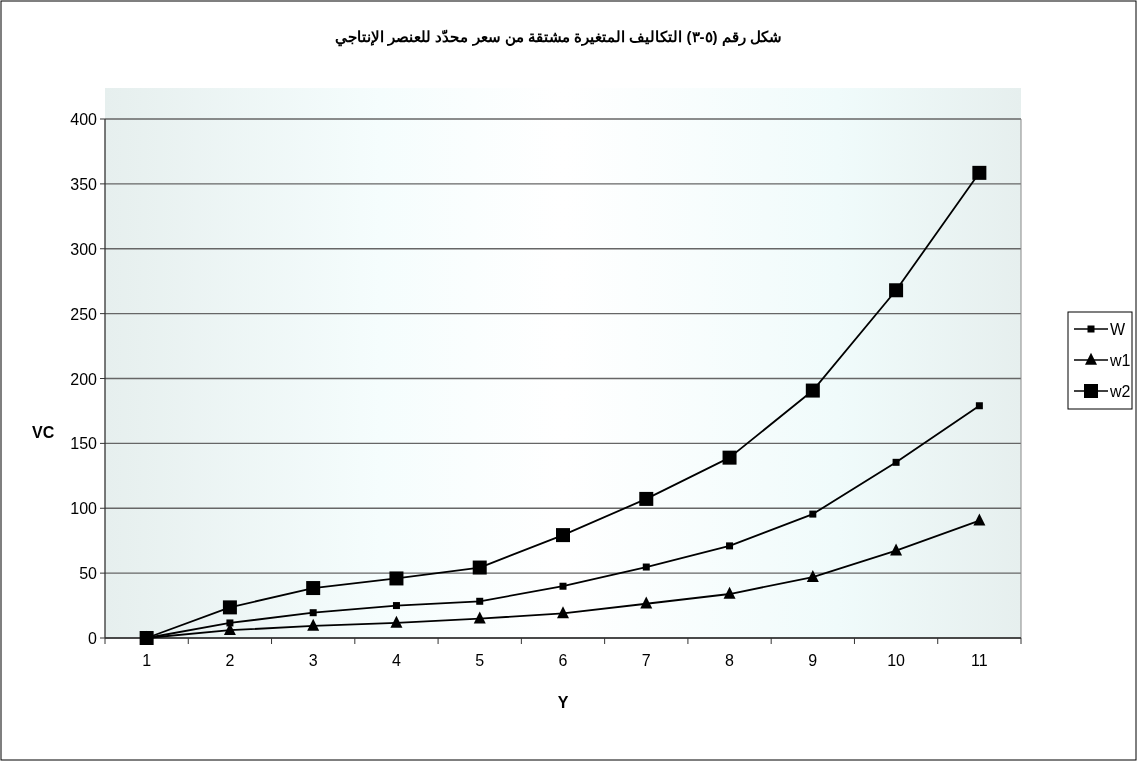 This screenshot has width=1137, height=761. Describe the element at coordinates (84, 184) in the screenshot. I see `y-tick-label: 350` at that location.